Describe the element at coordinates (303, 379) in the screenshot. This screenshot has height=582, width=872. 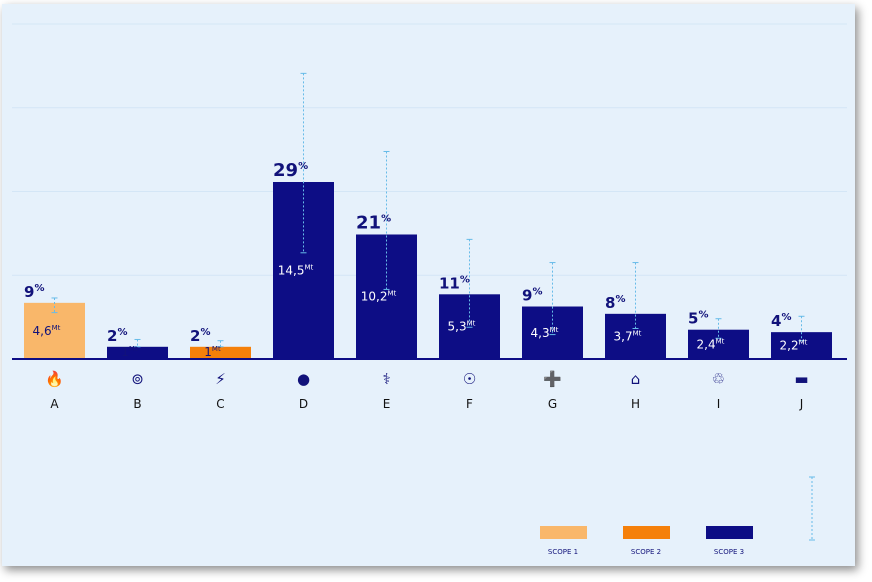
I see `pills-icon: ●` at that location.